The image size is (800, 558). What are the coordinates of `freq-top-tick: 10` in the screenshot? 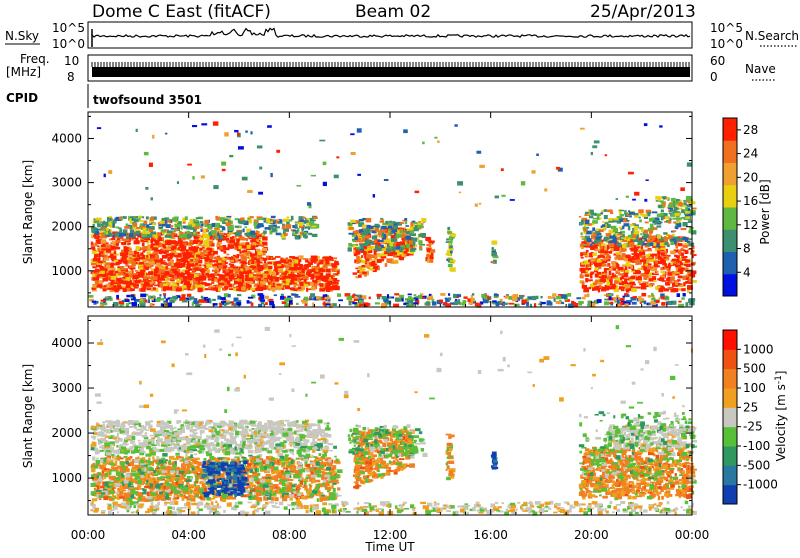 It's located at (71, 61).